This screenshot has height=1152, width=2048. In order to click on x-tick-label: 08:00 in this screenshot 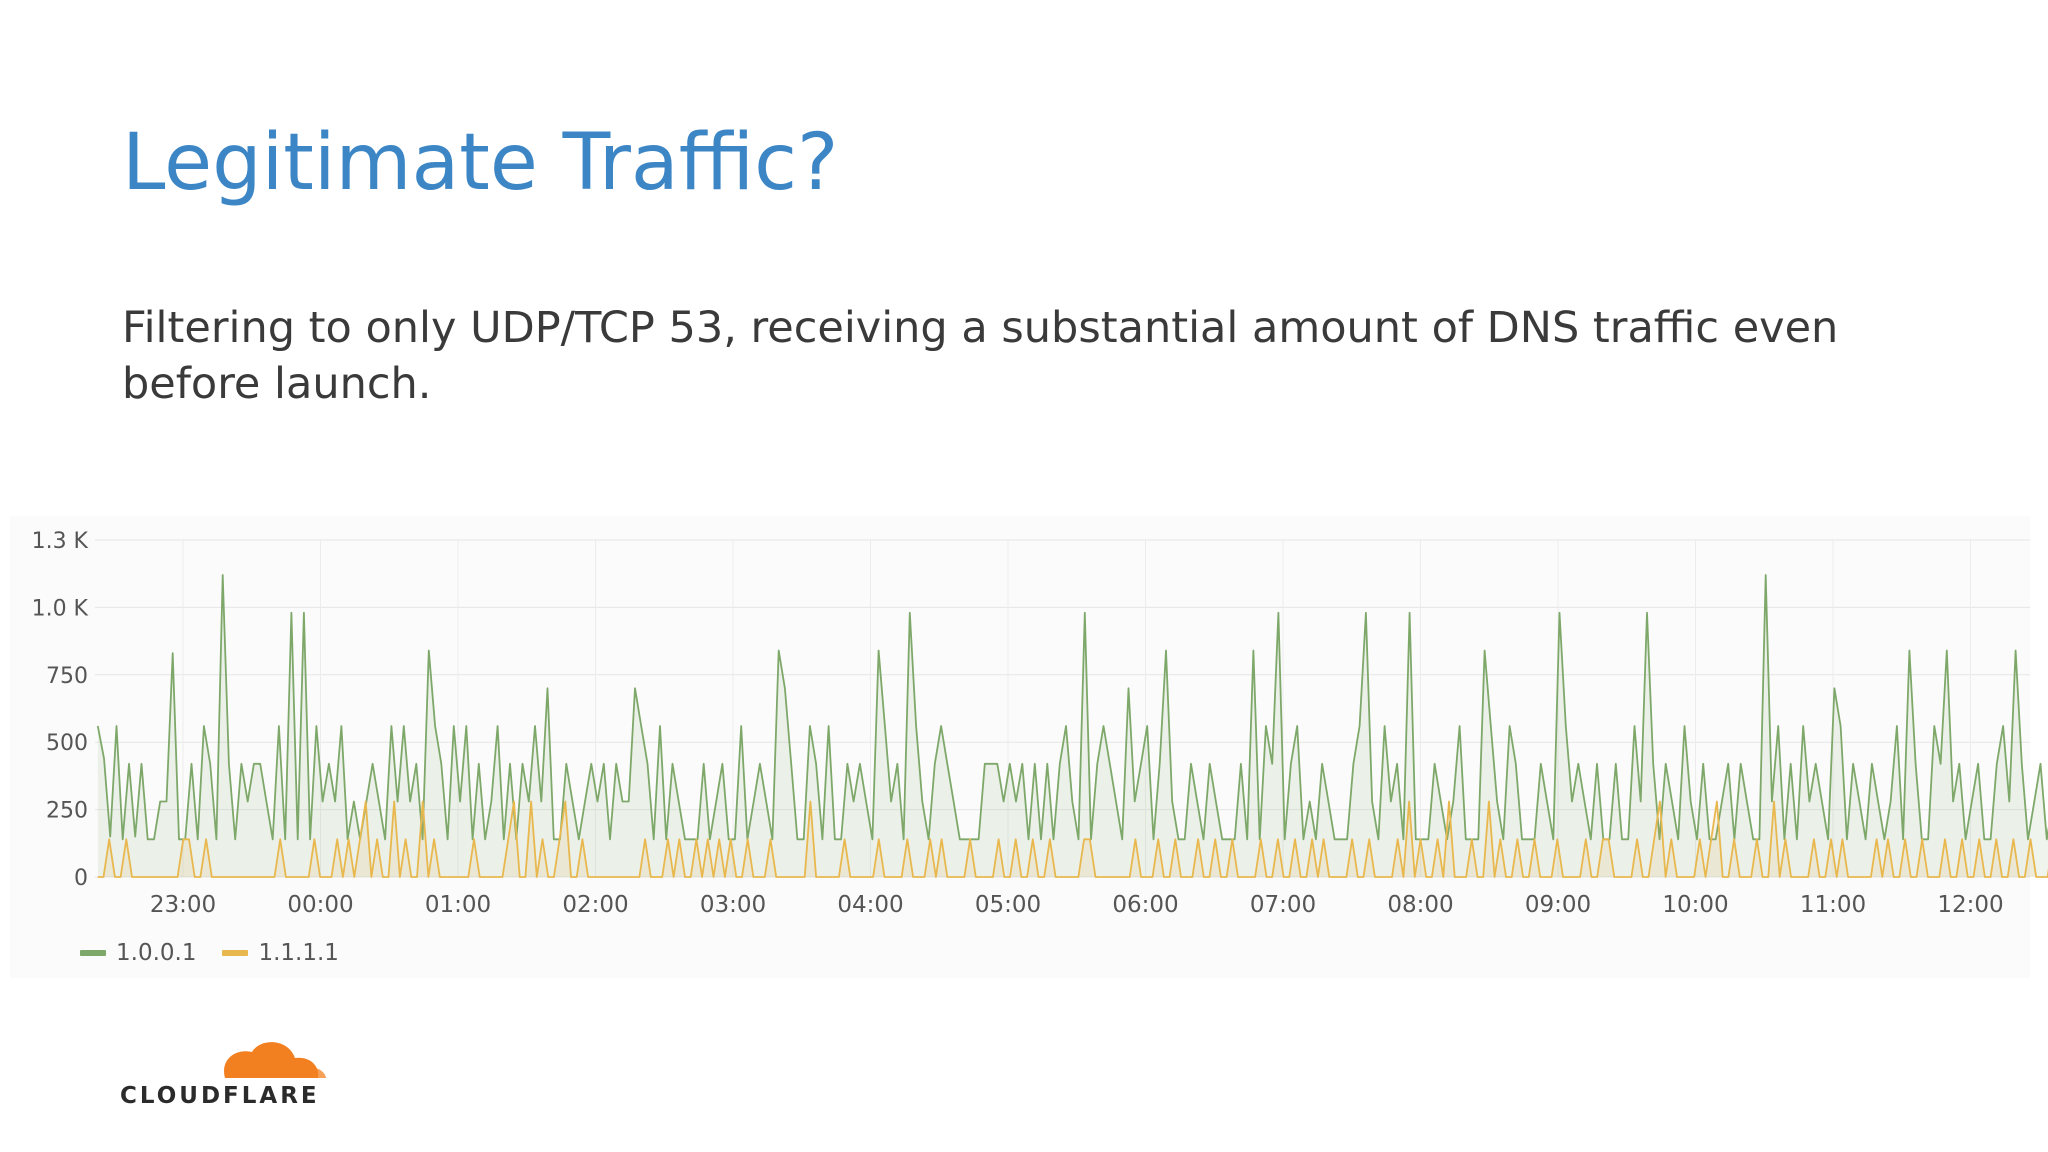, I will do `click(1420, 905)`.